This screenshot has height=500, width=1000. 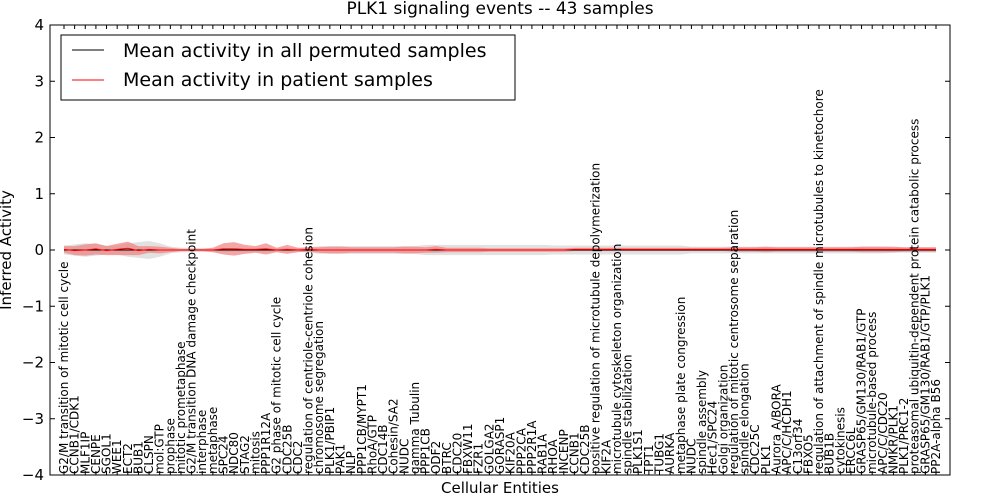 What do you see at coordinates (33, 419) in the screenshot?
I see `y-tick-label: −3` at bounding box center [33, 419].